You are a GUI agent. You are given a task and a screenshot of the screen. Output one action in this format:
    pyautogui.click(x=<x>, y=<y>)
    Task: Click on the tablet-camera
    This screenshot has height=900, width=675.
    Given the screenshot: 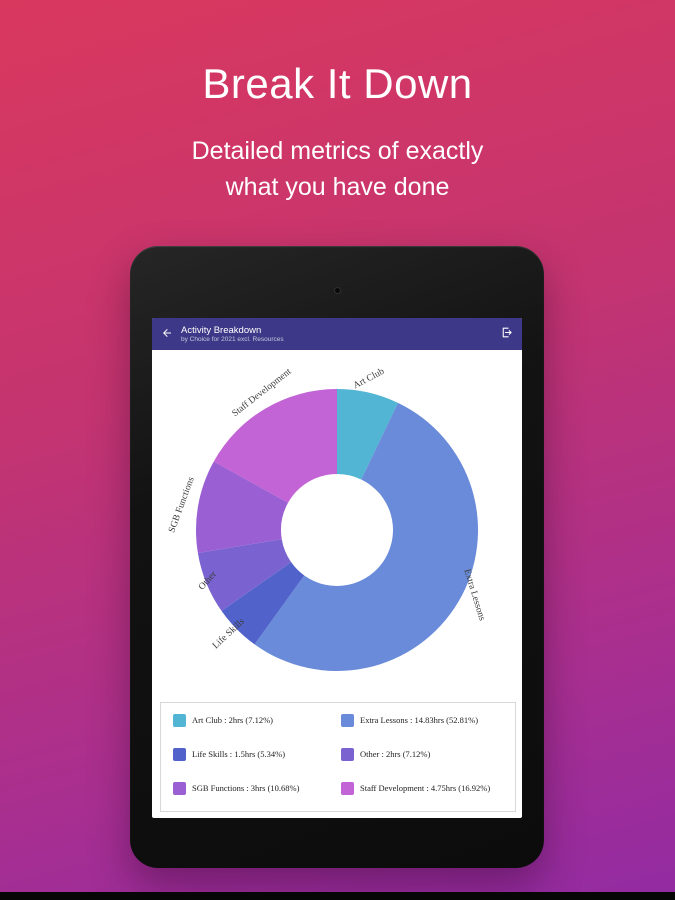 What is the action you would take?
    pyautogui.click(x=337, y=290)
    